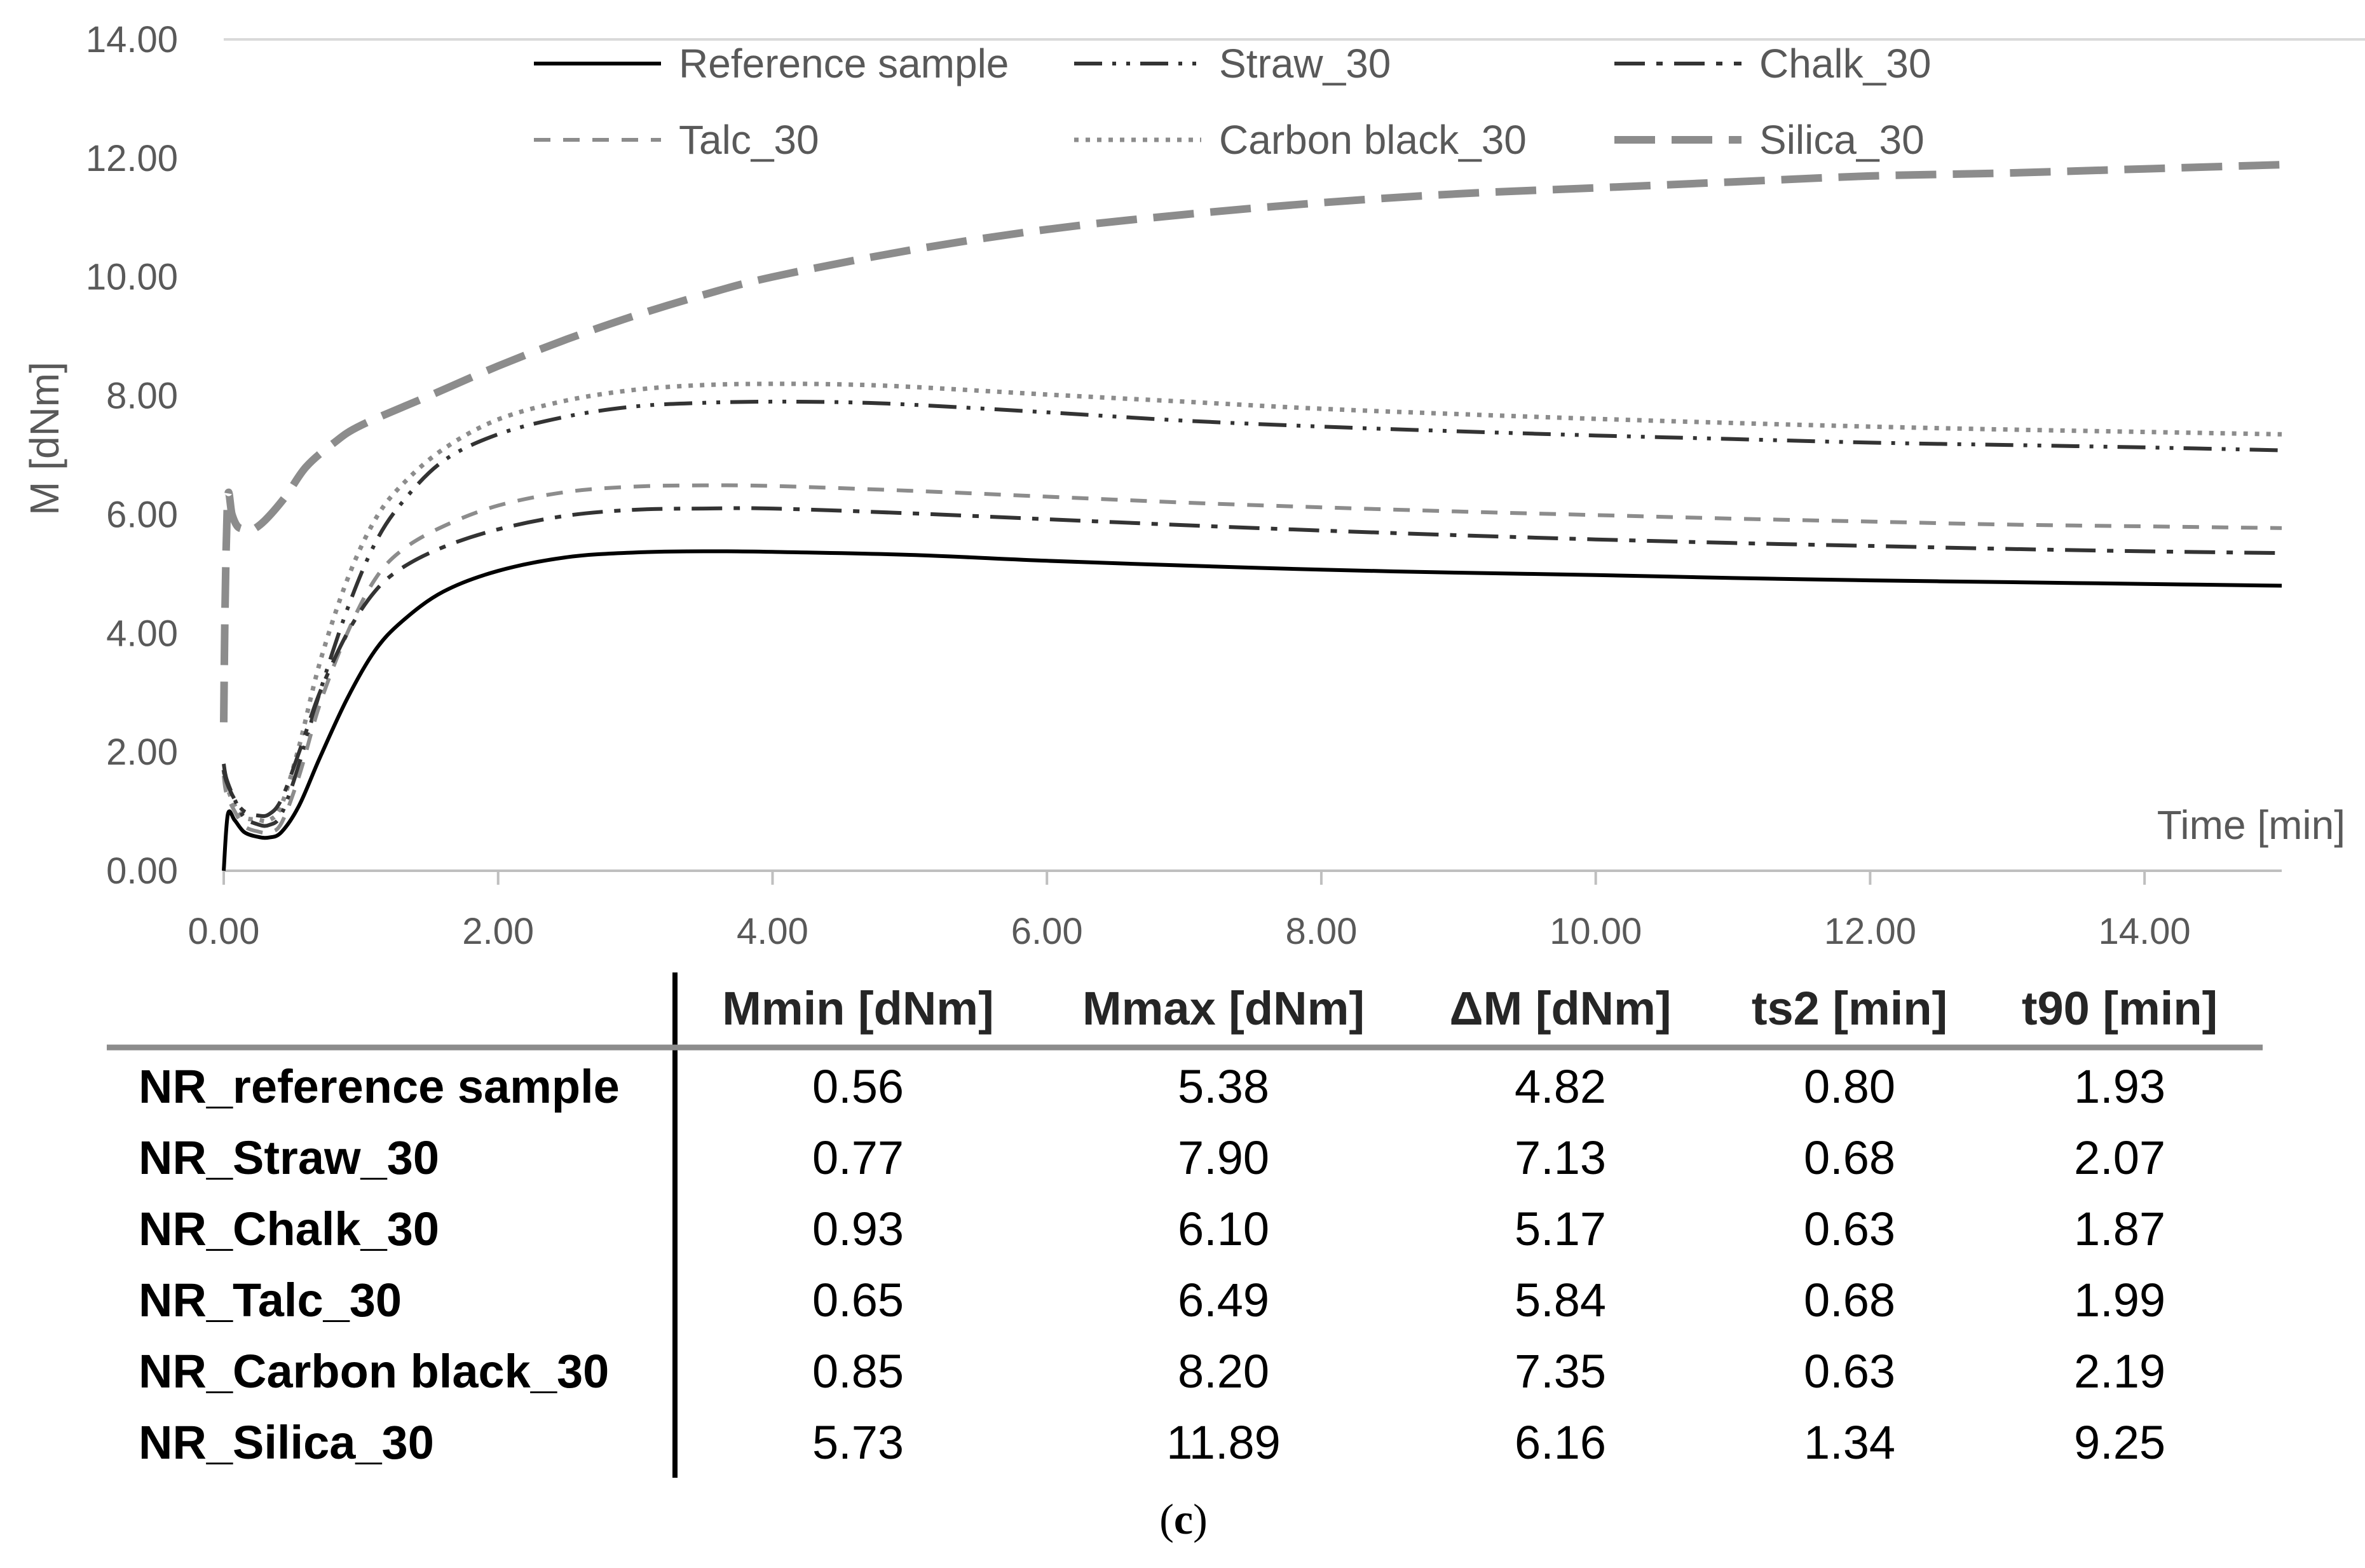  What do you see at coordinates (2119, 1157) in the screenshot?
I see `table-cell: 2.07` at bounding box center [2119, 1157].